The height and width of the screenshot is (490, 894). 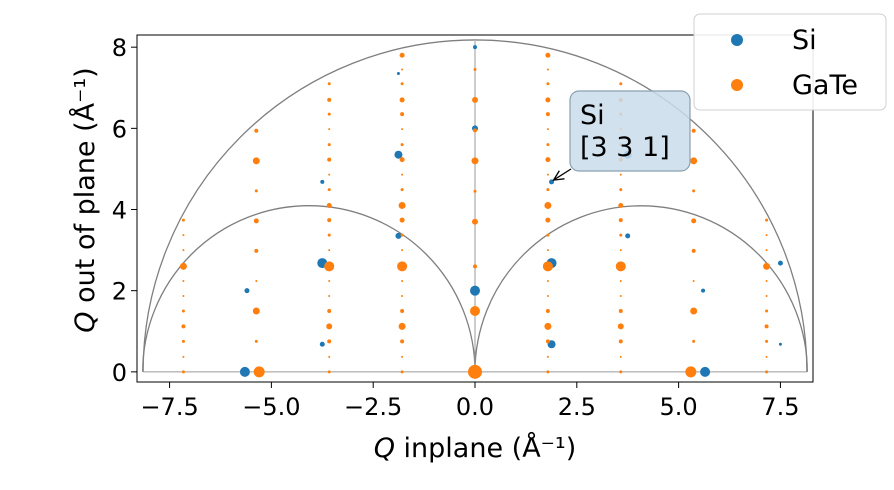 I want to click on y-tick-label: 6, so click(x=119, y=129).